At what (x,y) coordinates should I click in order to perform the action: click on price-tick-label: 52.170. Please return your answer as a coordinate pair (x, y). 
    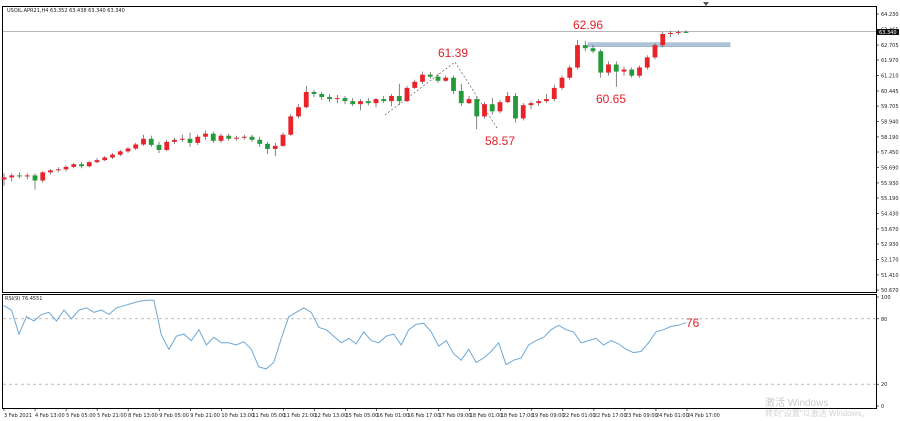
    Looking at the image, I should click on (890, 260).